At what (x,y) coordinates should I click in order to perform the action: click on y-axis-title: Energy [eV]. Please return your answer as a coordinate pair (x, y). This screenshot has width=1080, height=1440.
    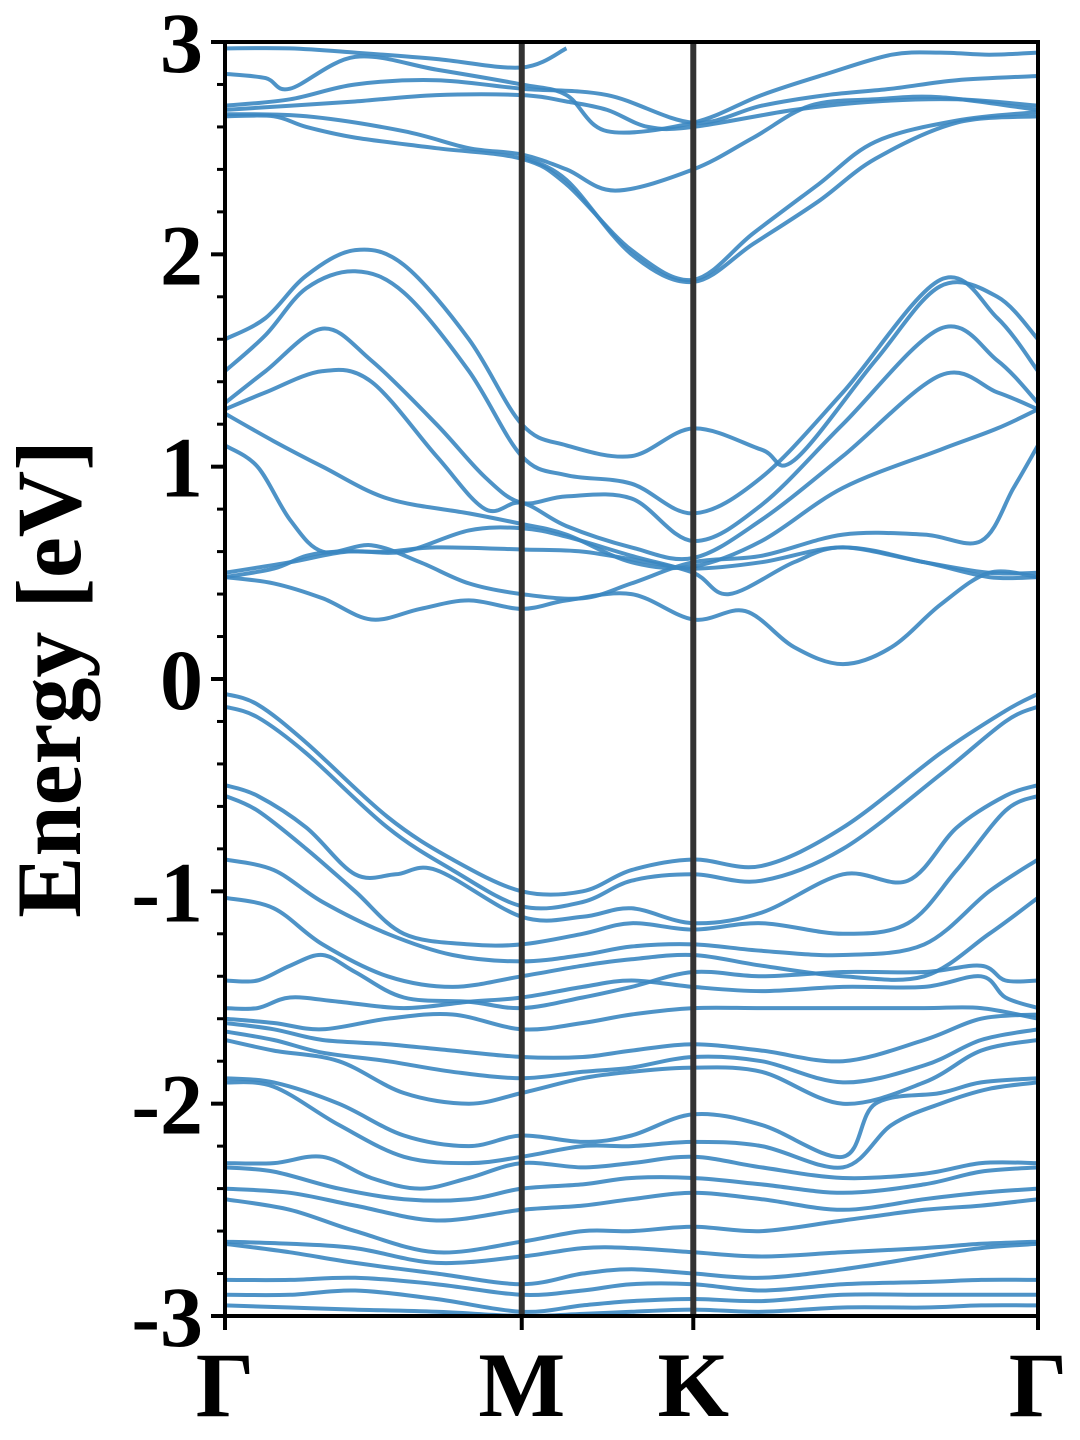
    Looking at the image, I should click on (50, 679).